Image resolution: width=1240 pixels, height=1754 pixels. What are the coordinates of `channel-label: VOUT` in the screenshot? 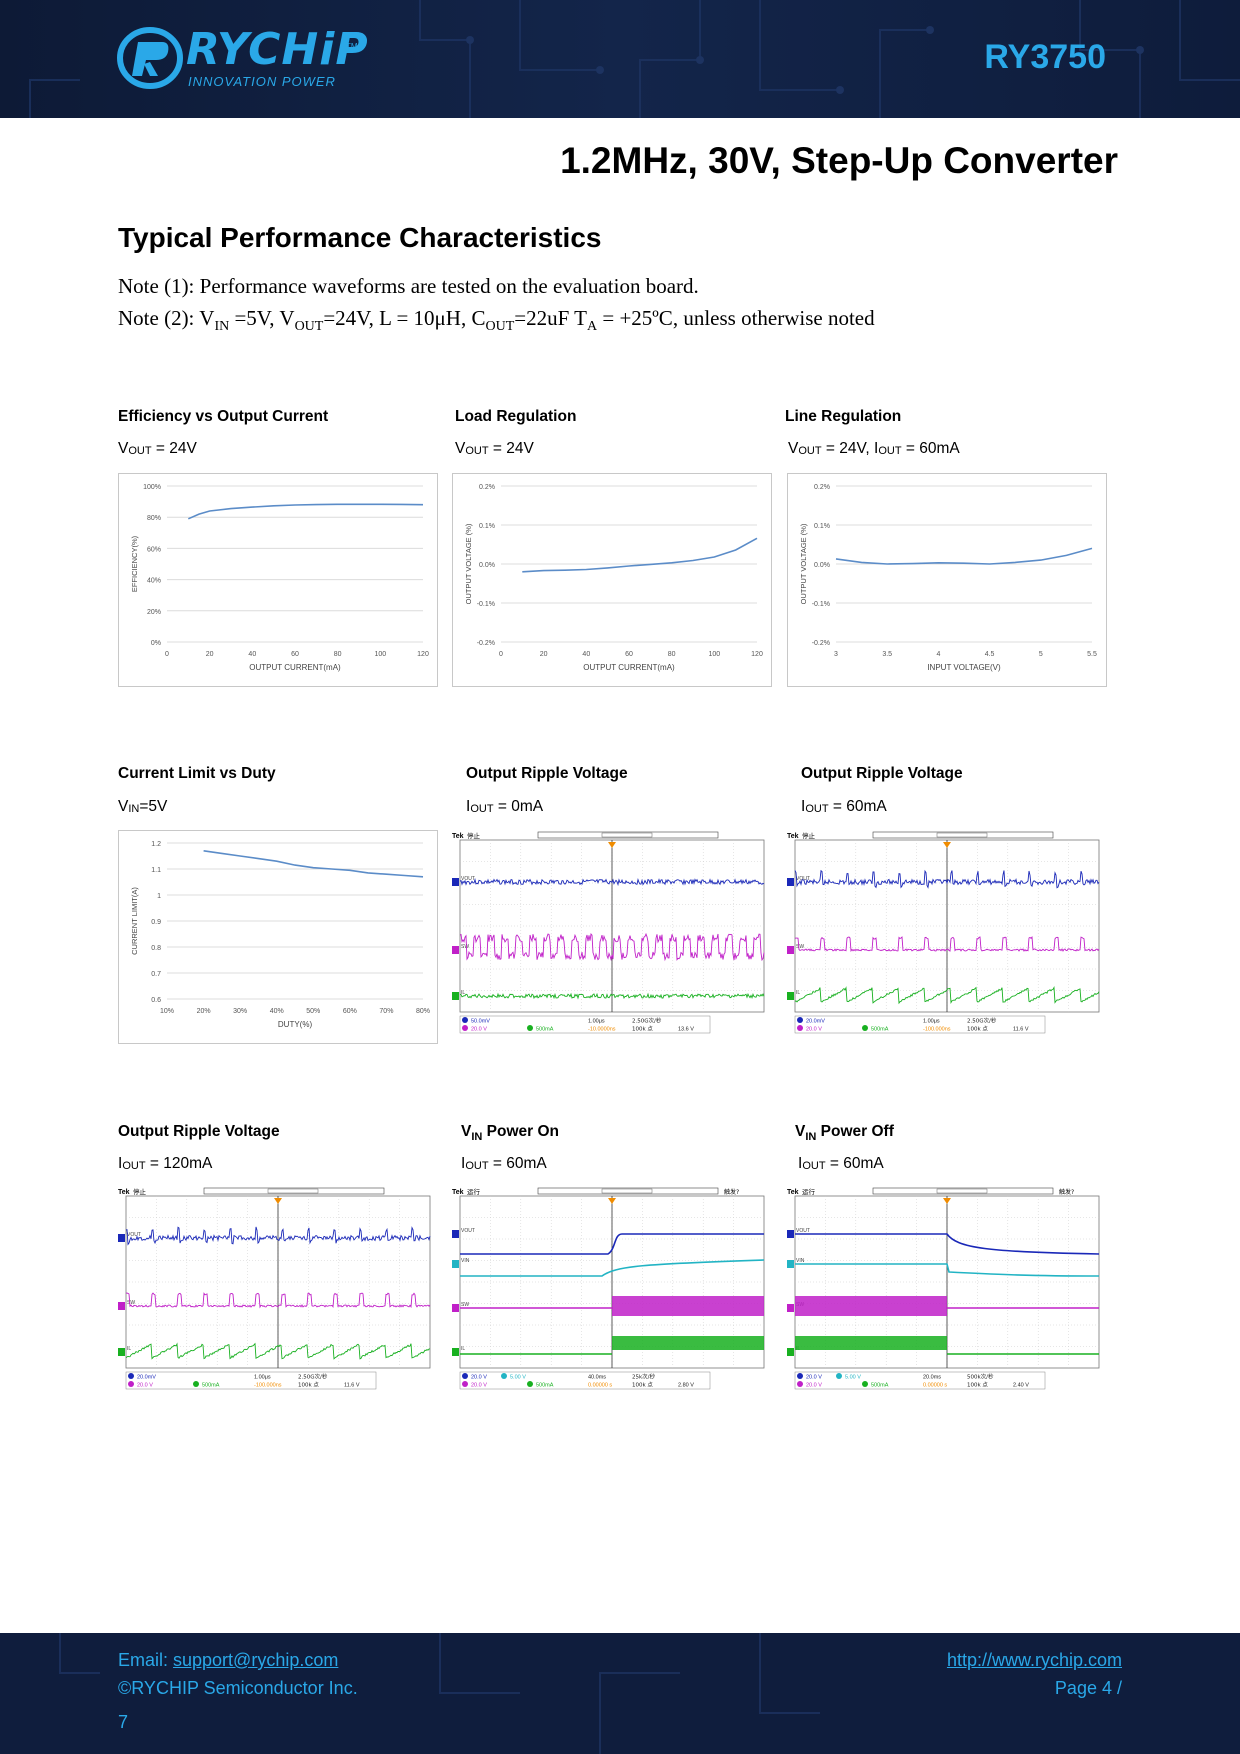 It's located at (468, 1231).